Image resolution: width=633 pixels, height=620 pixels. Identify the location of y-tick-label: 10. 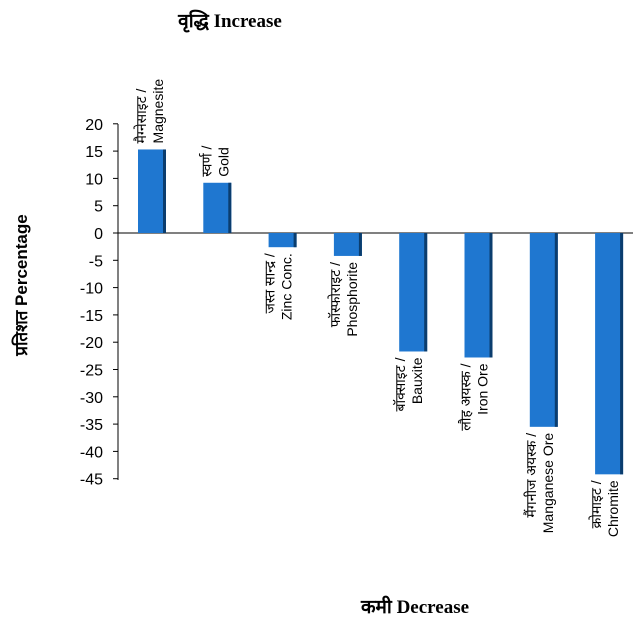
(94, 179).